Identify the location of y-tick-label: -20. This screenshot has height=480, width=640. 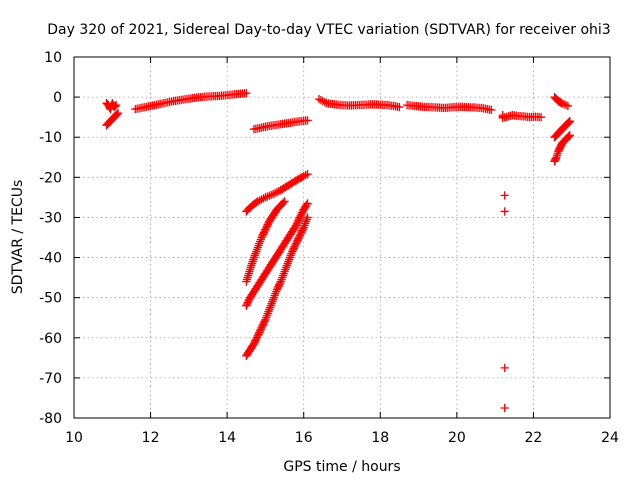
(50, 178).